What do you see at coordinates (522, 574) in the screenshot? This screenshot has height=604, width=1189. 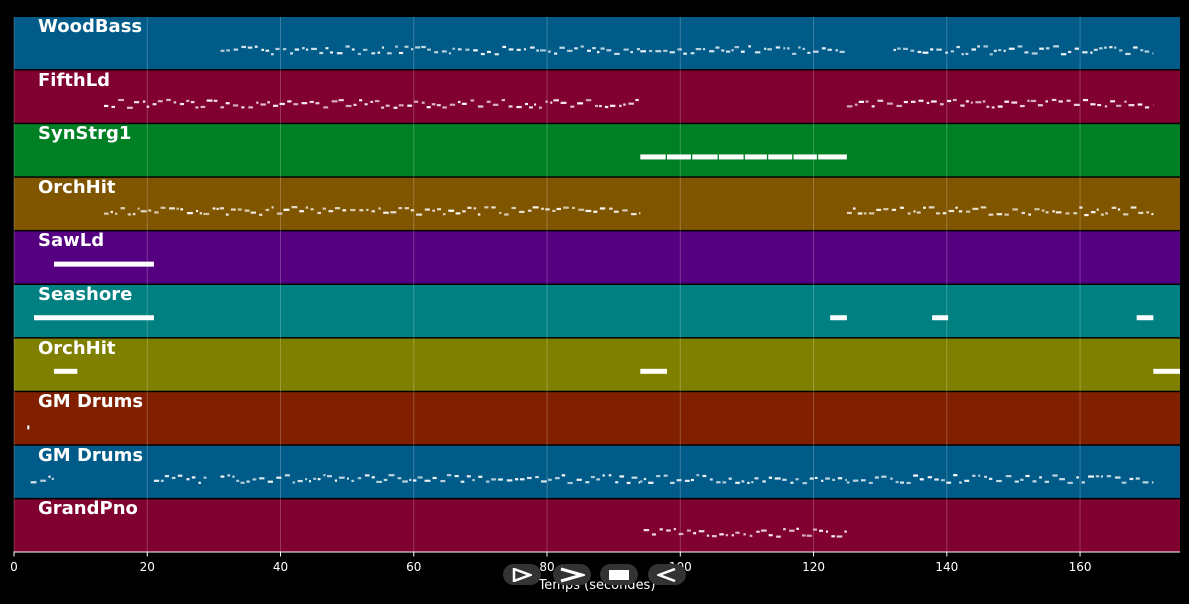 I see `play-button` at bounding box center [522, 574].